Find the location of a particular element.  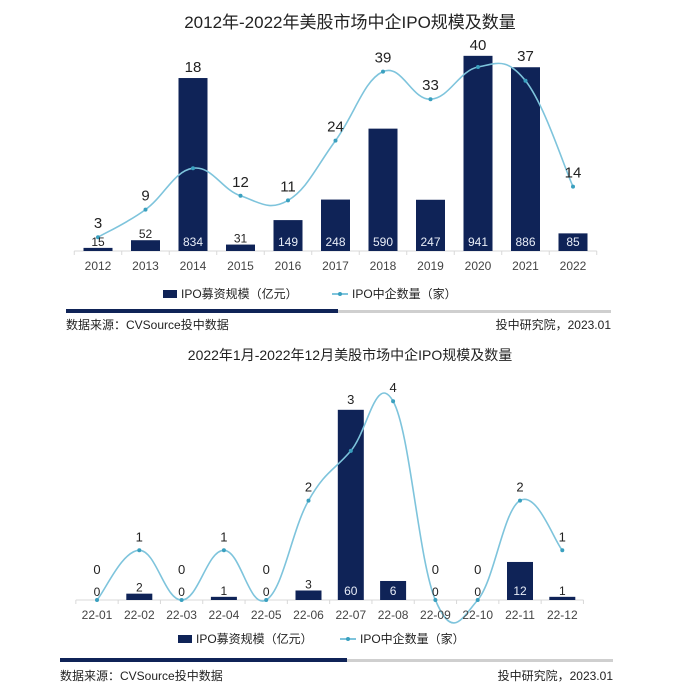

svg-text: 248 is located at coordinates (335, 242).